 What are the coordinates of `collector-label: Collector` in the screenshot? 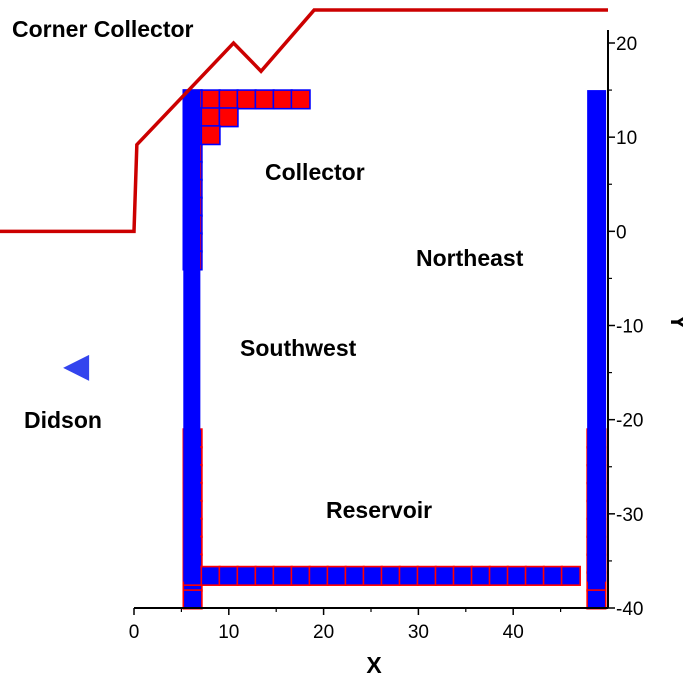 It's located at (315, 172).